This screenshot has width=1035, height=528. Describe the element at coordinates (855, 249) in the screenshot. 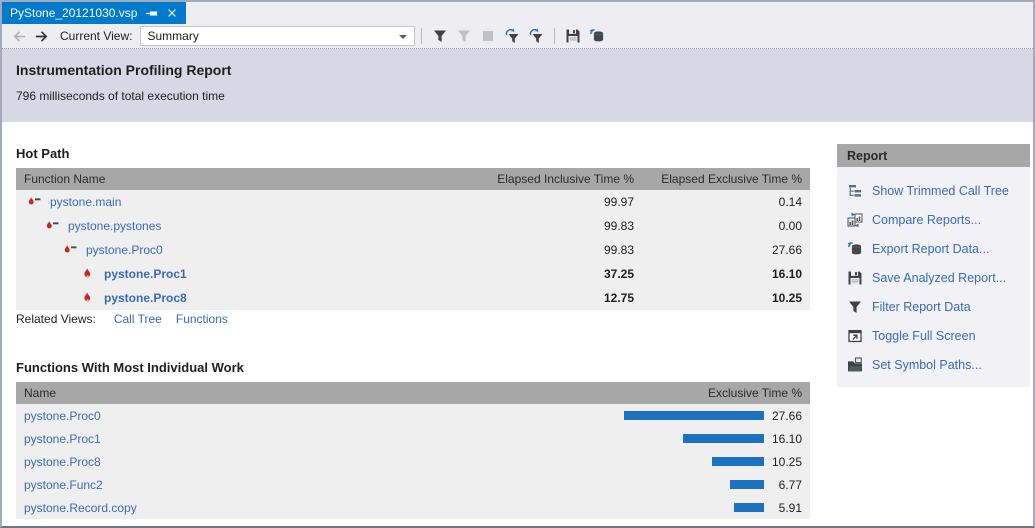

I see `export-report-data-icon` at that location.